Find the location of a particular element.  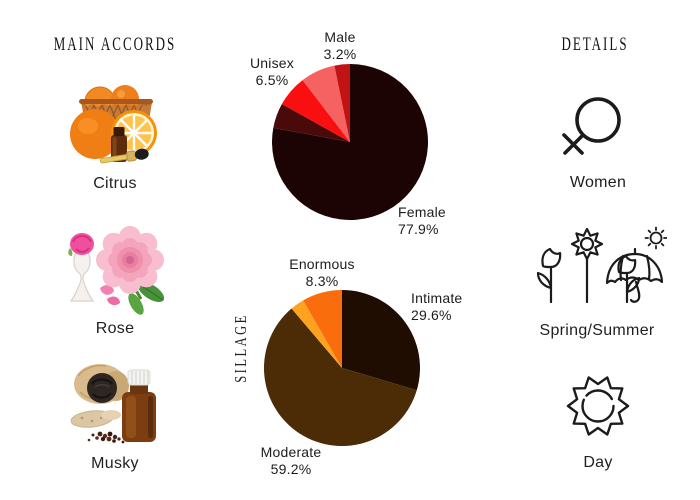

accord-label-musky: Musky is located at coordinates (115, 463).